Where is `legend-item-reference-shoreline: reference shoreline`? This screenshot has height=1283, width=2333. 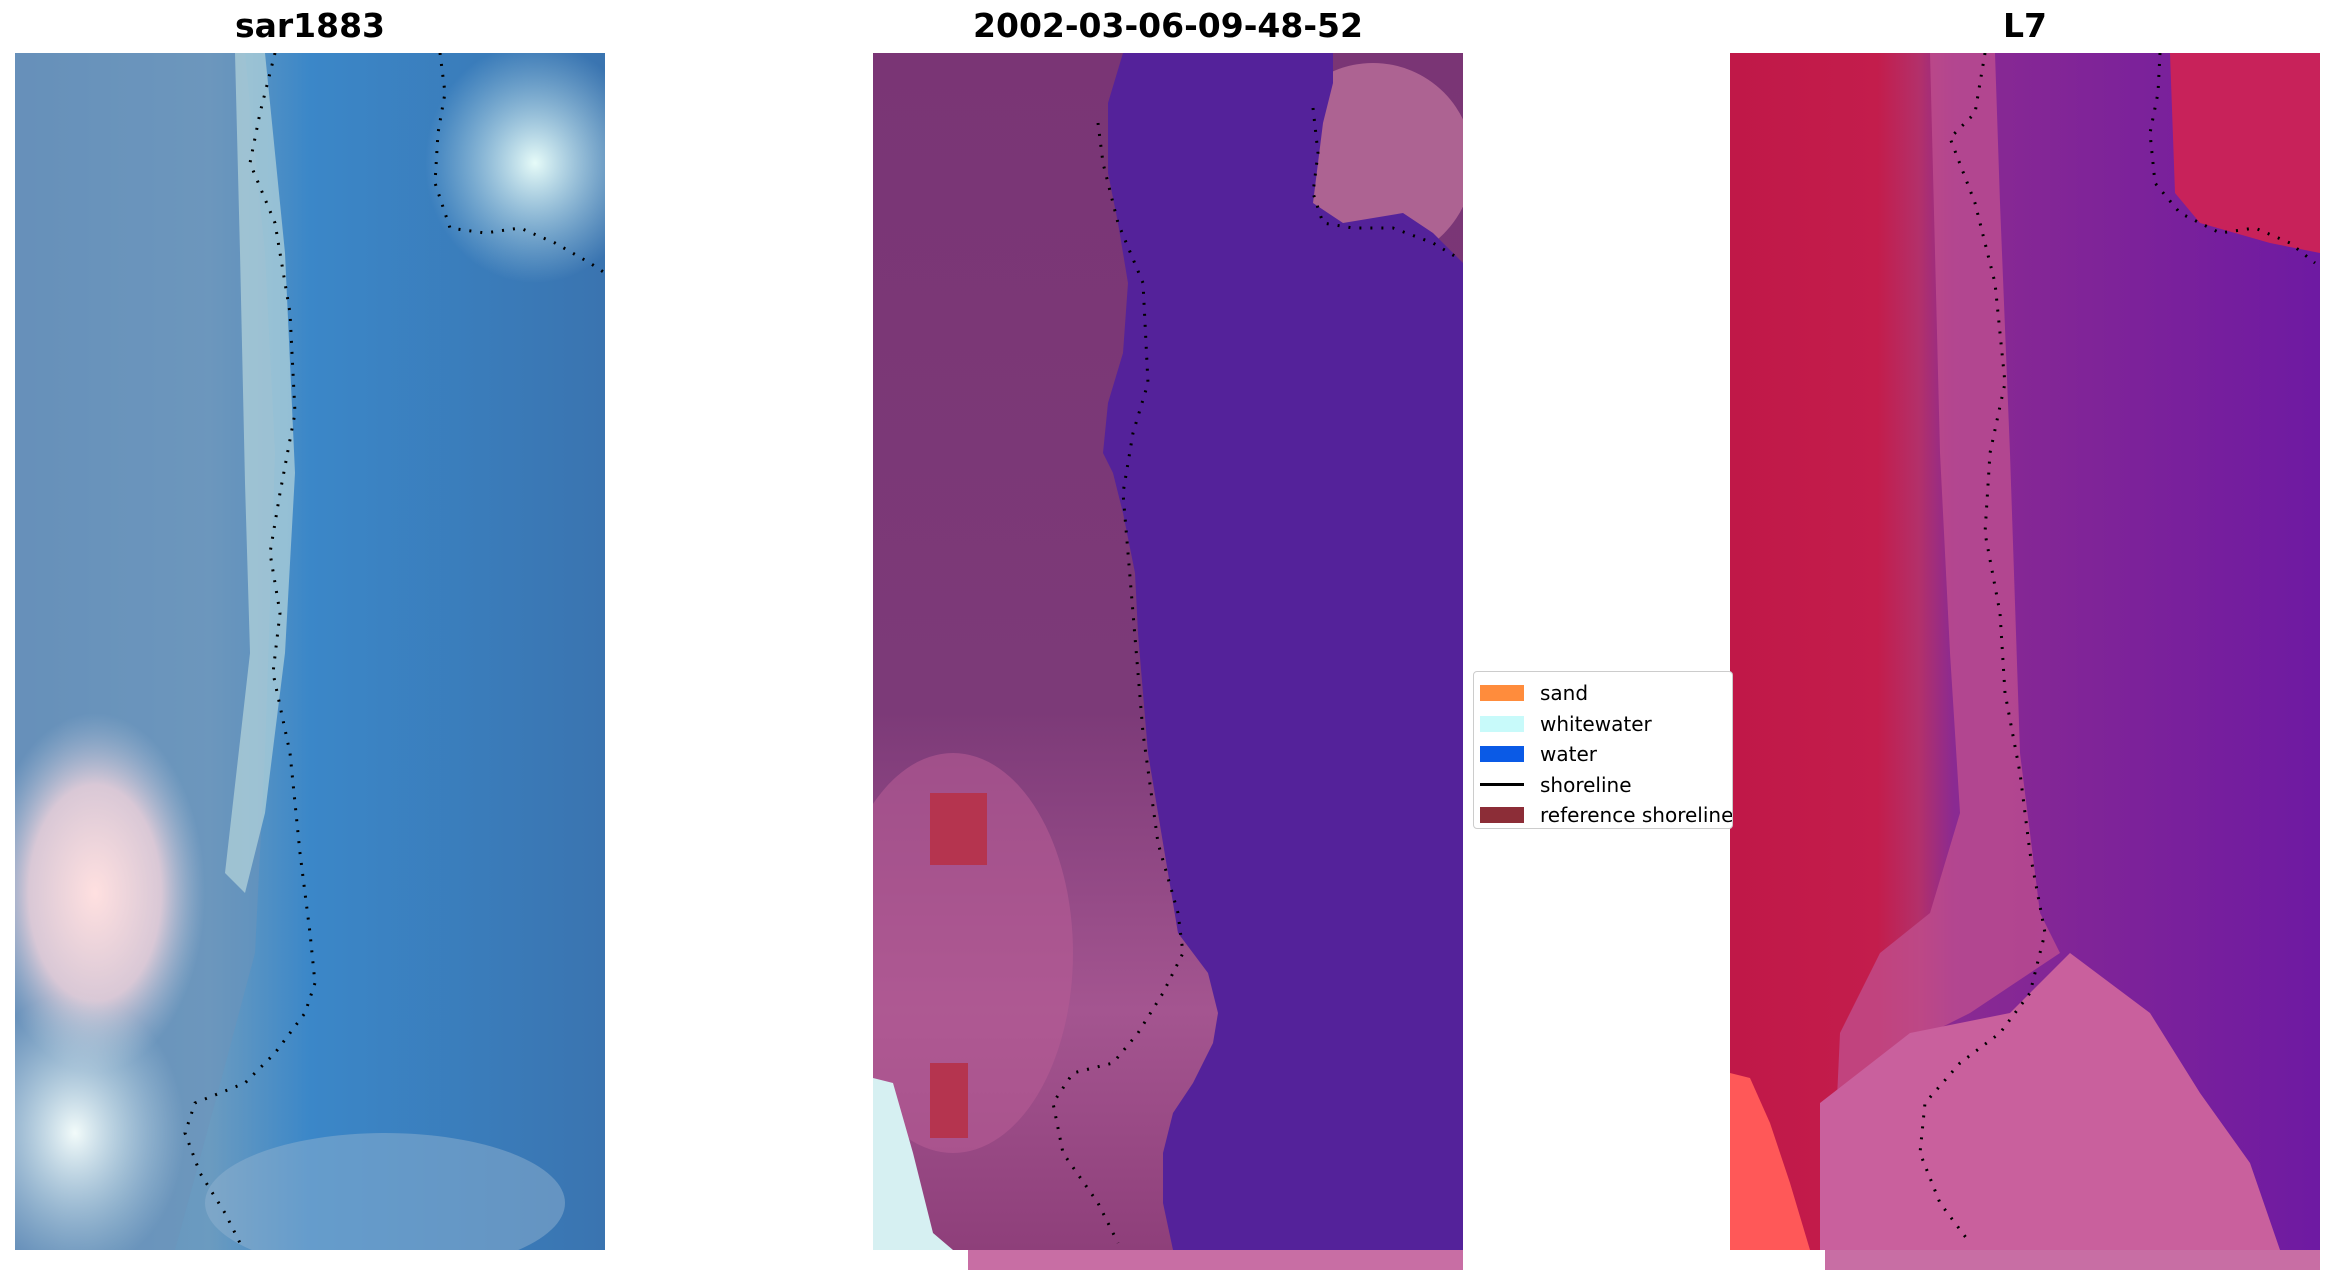
legend-item-reference-shoreline: reference shoreline is located at coordinates (1606, 814).